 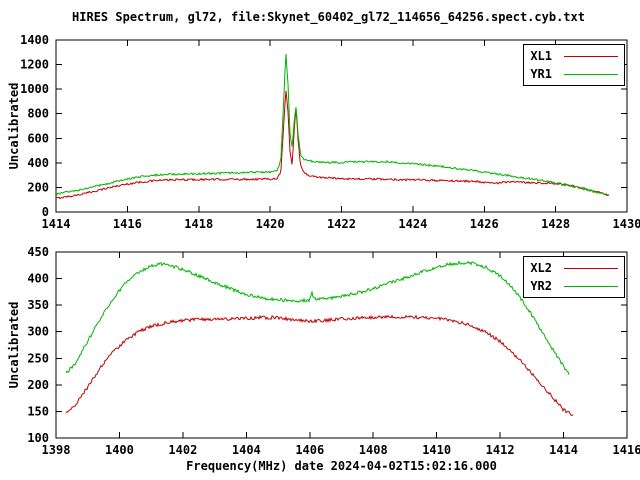 What do you see at coordinates (436, 450) in the screenshot?
I see `x-tick-label: 1410` at bounding box center [436, 450].